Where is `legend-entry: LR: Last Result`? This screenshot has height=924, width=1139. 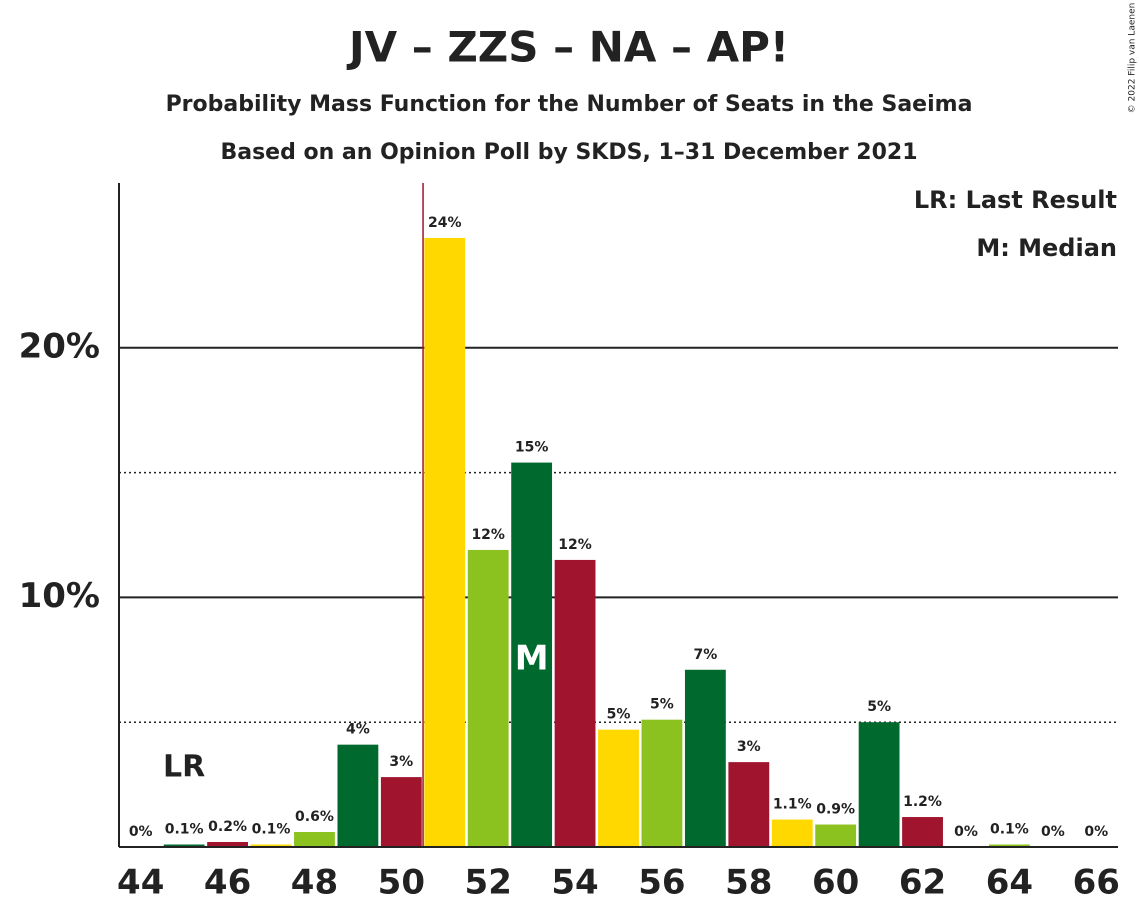
legend-entry: LR: Last Result is located at coordinates (1015, 200).